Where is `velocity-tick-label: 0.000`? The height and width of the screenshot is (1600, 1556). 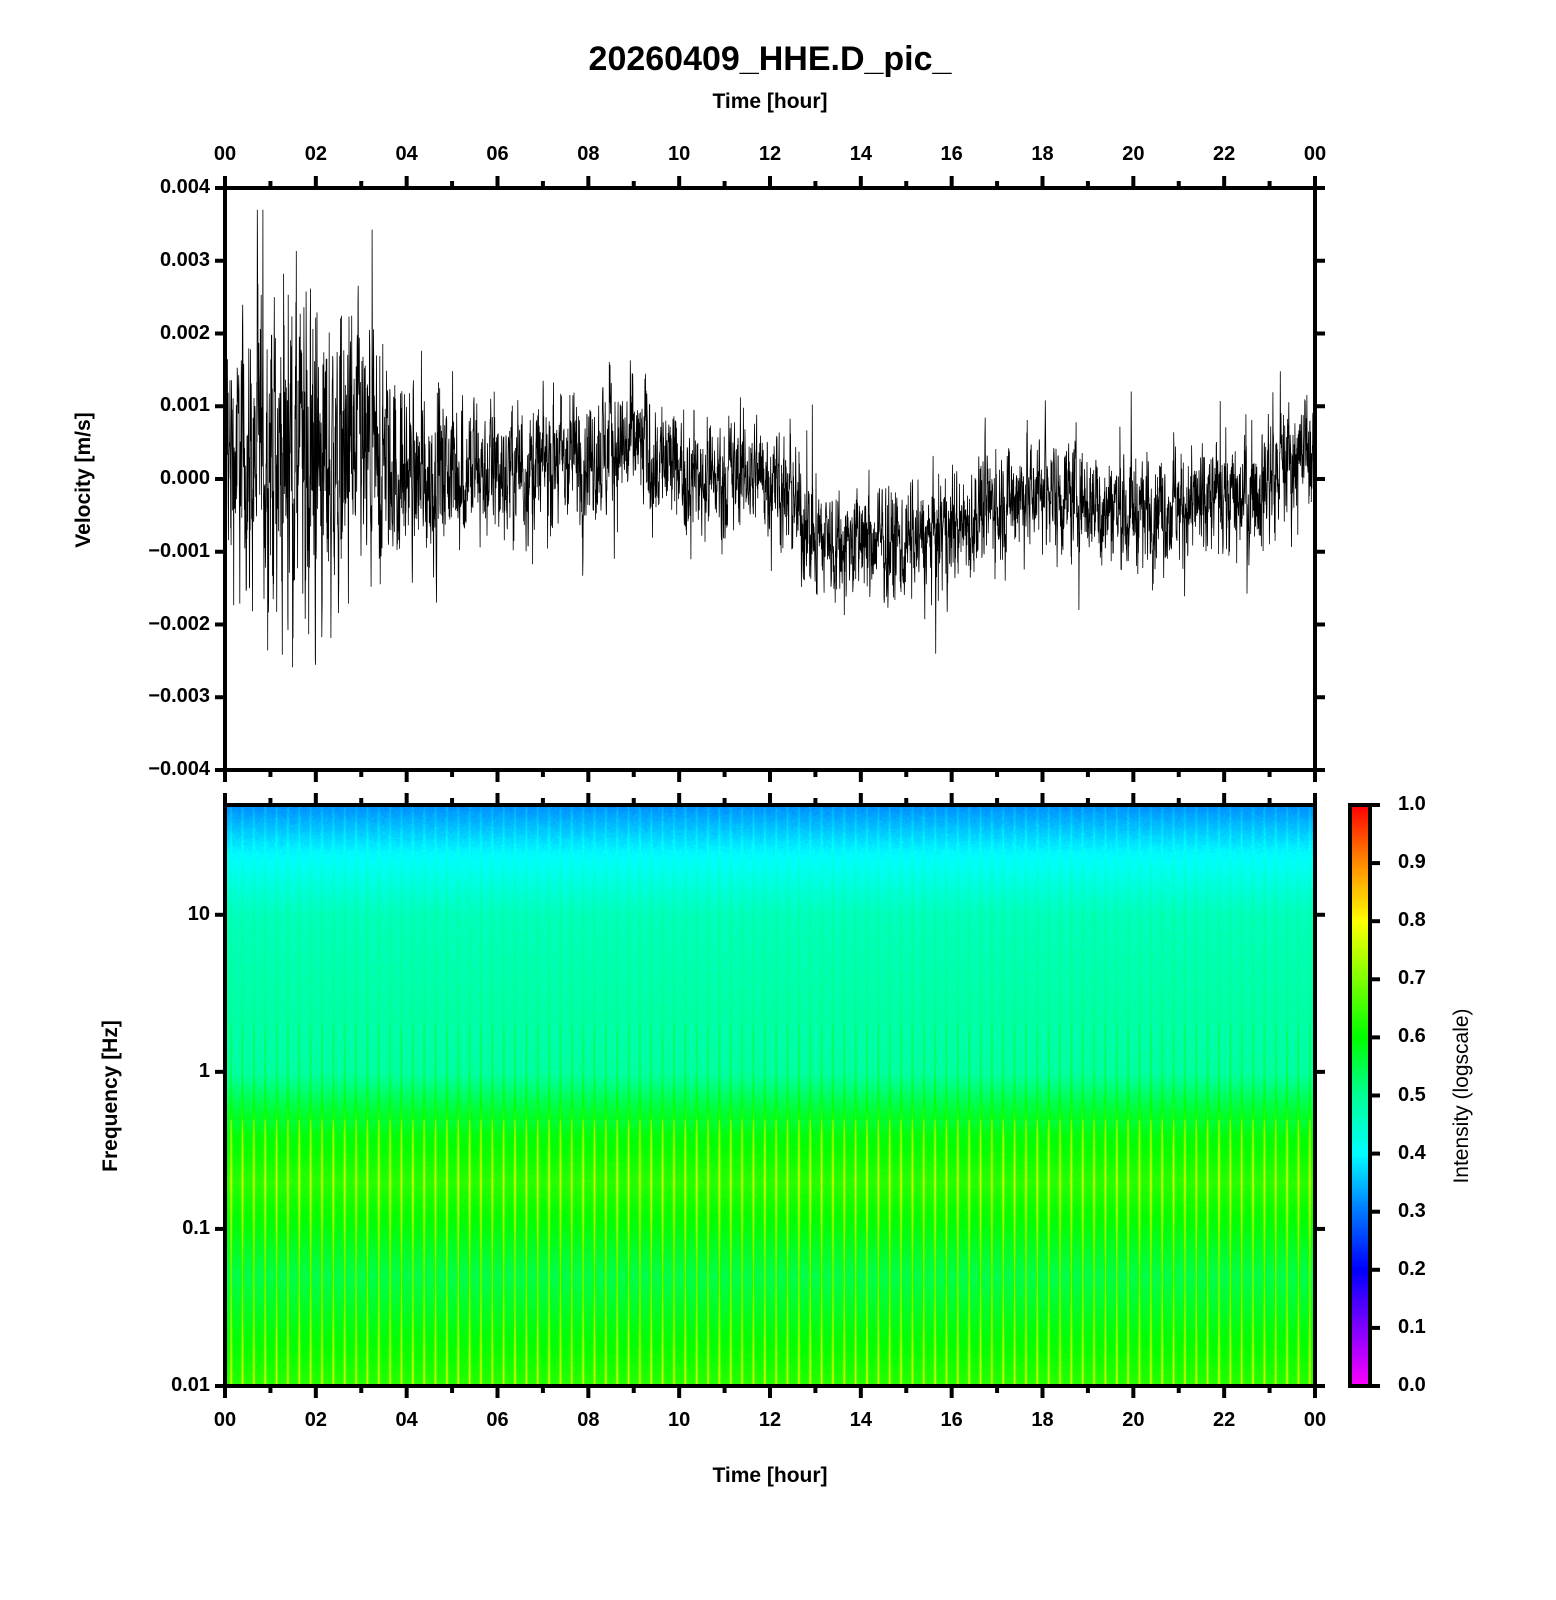
velocity-tick-label: 0.000 is located at coordinates (184, 478).